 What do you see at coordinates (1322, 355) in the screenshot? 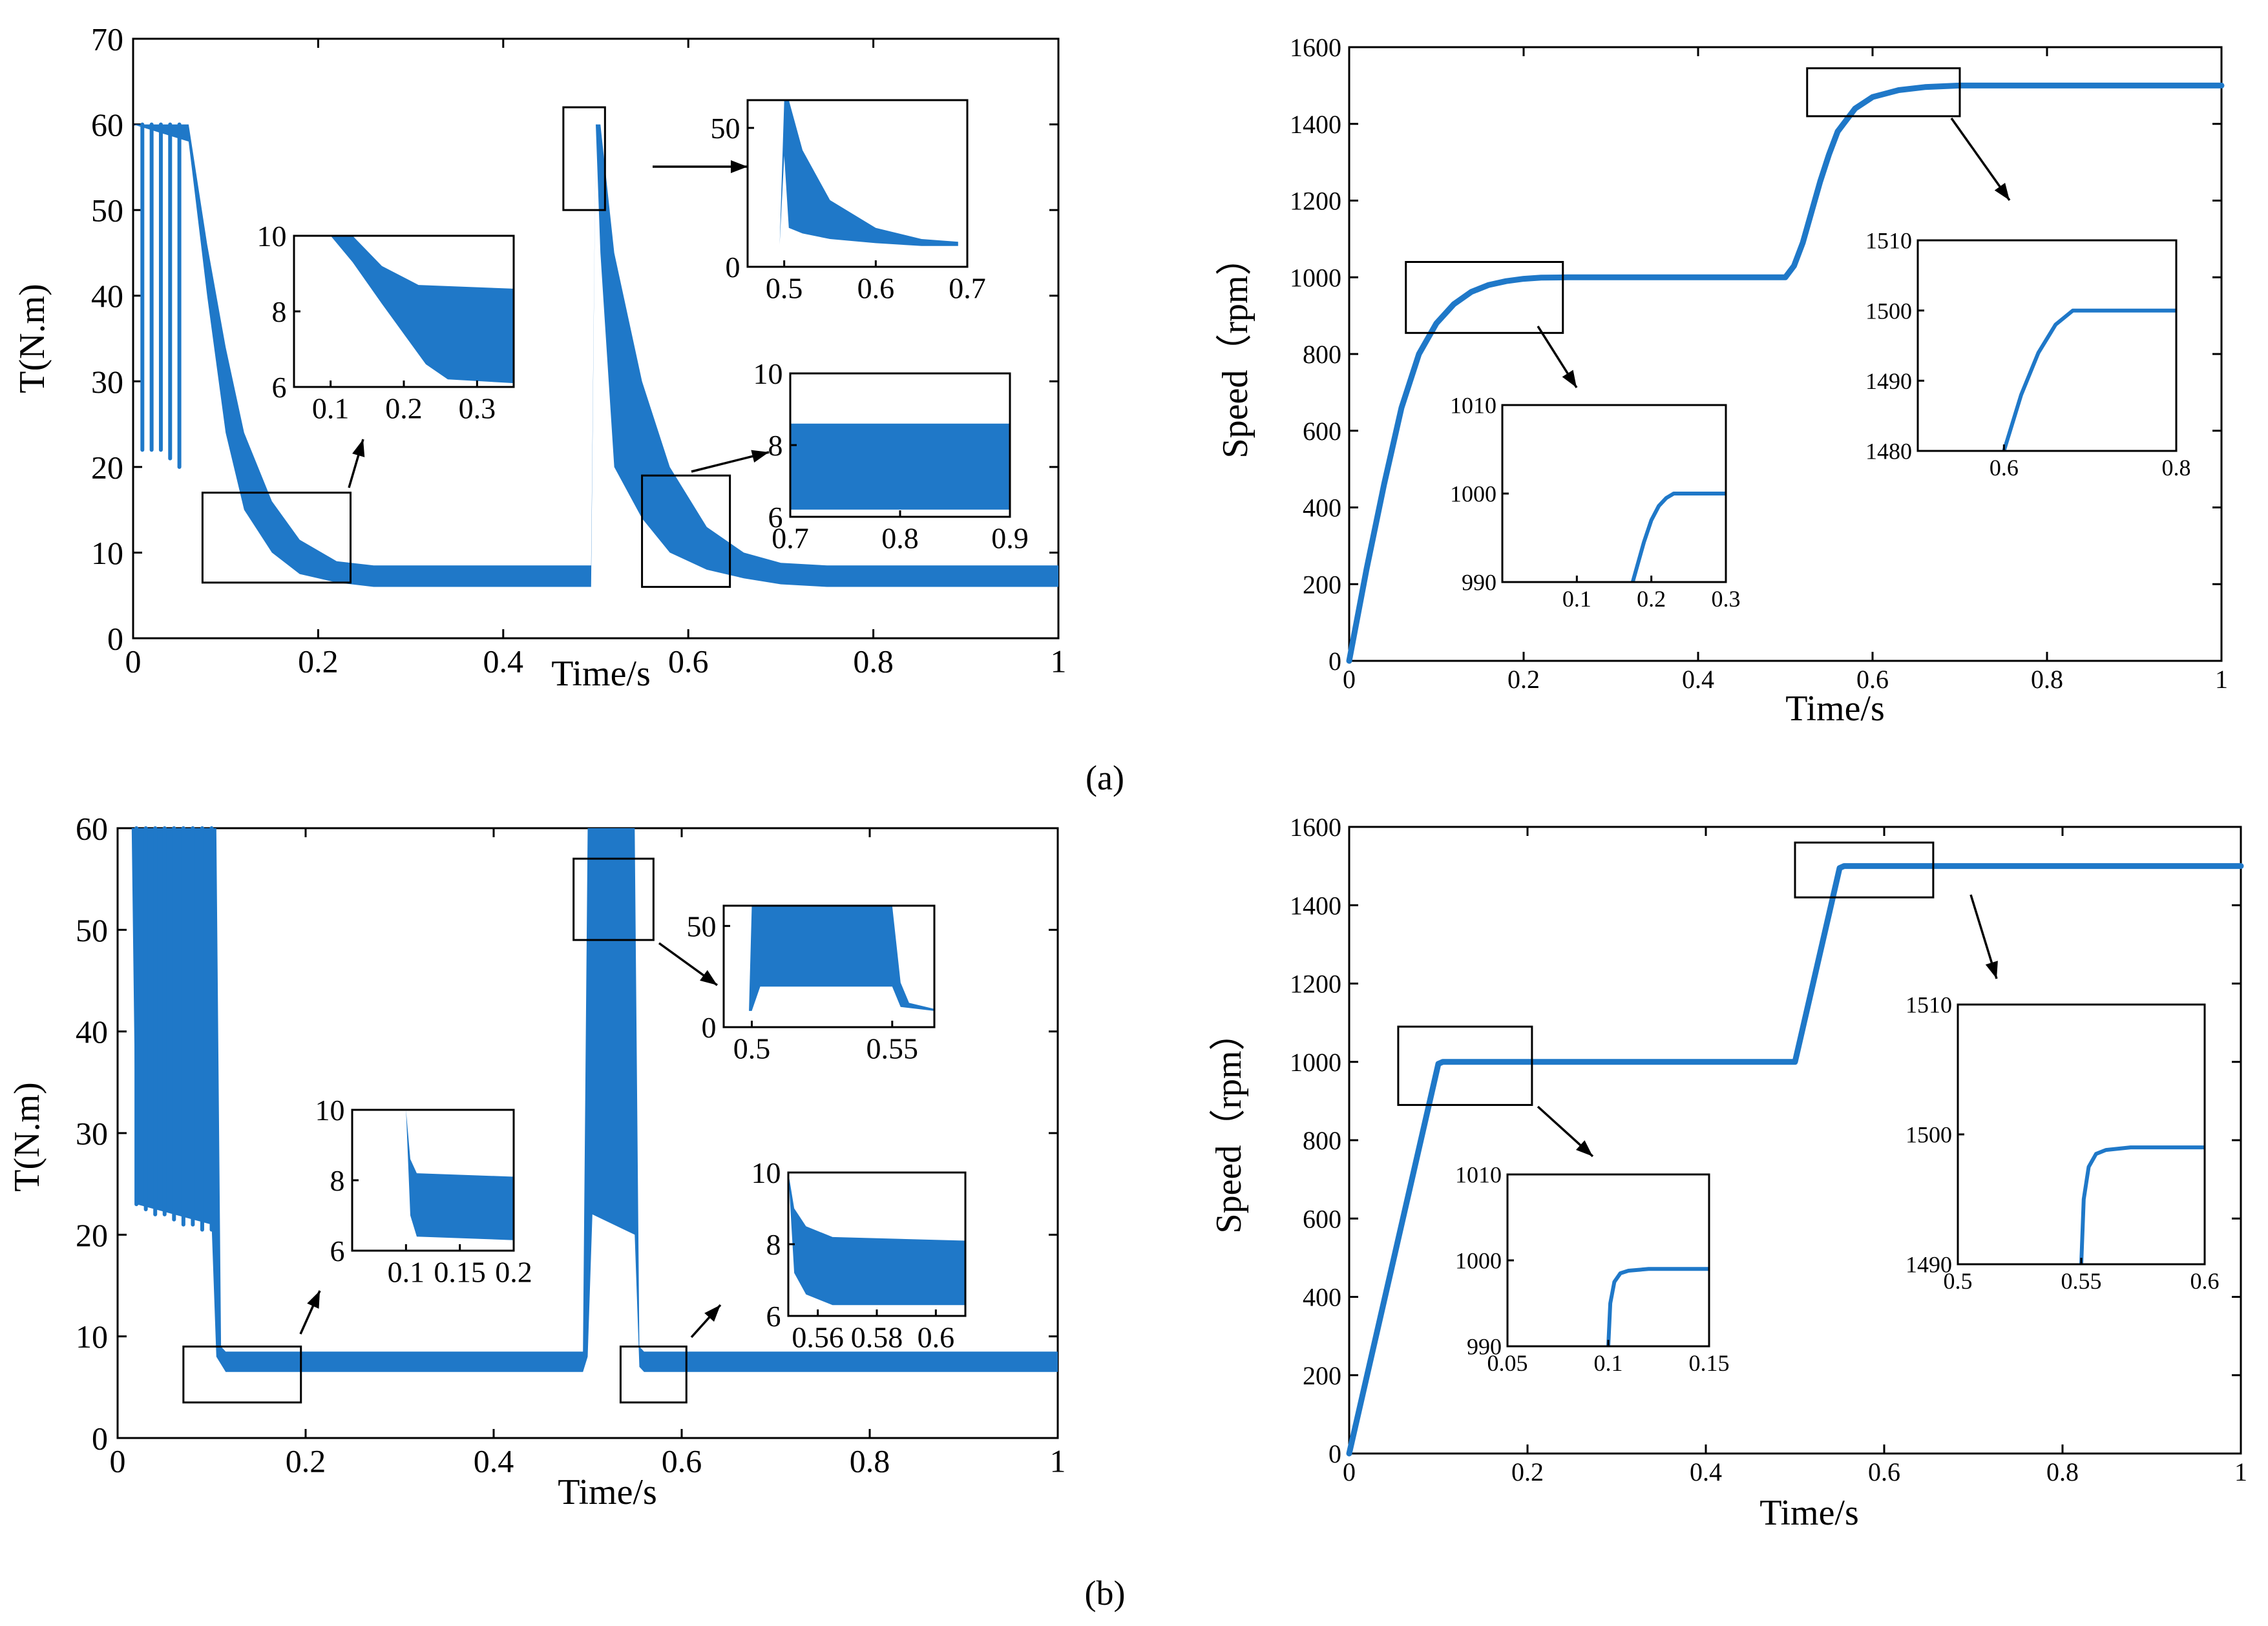
I see `y-tick-label: 800` at bounding box center [1322, 355].